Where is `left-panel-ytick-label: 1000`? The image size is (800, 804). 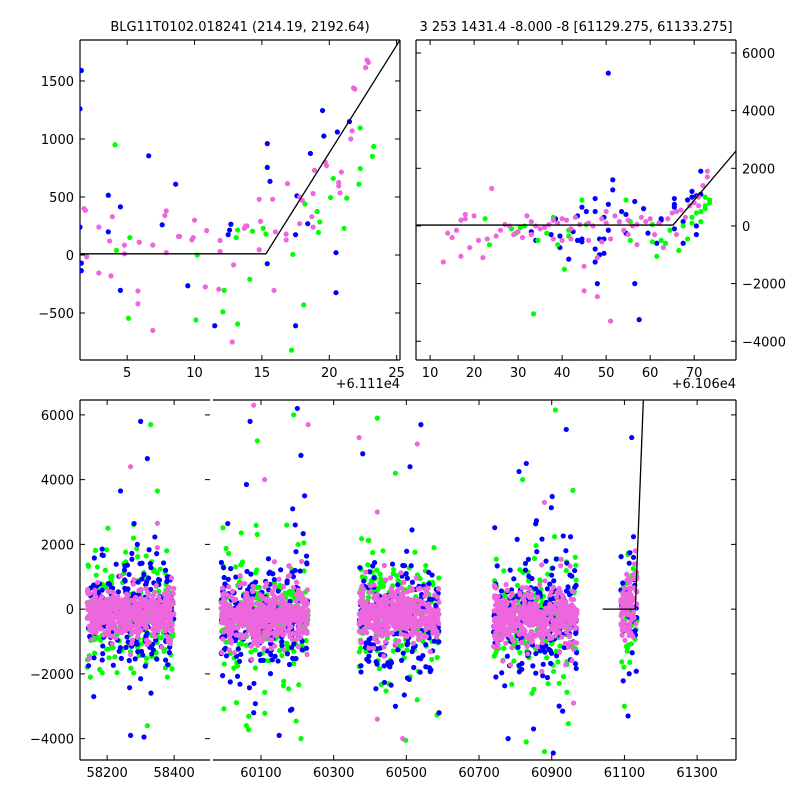 left-panel-ytick-label: 1000 is located at coordinates (57, 140).